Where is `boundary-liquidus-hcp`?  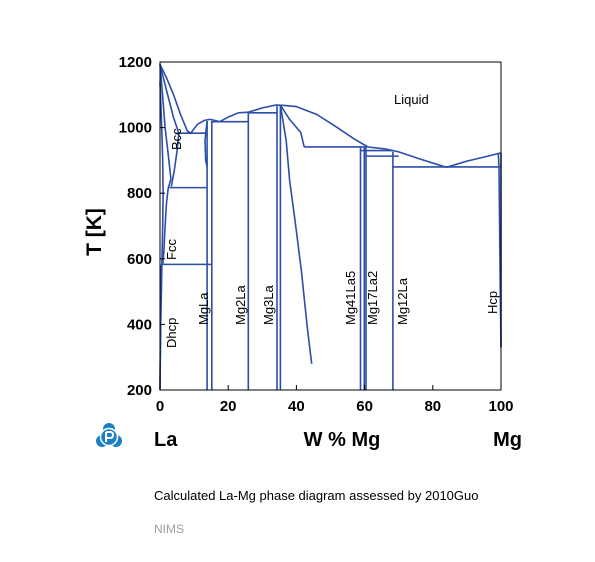 boundary-liquidus-hcp is located at coordinates (474, 160).